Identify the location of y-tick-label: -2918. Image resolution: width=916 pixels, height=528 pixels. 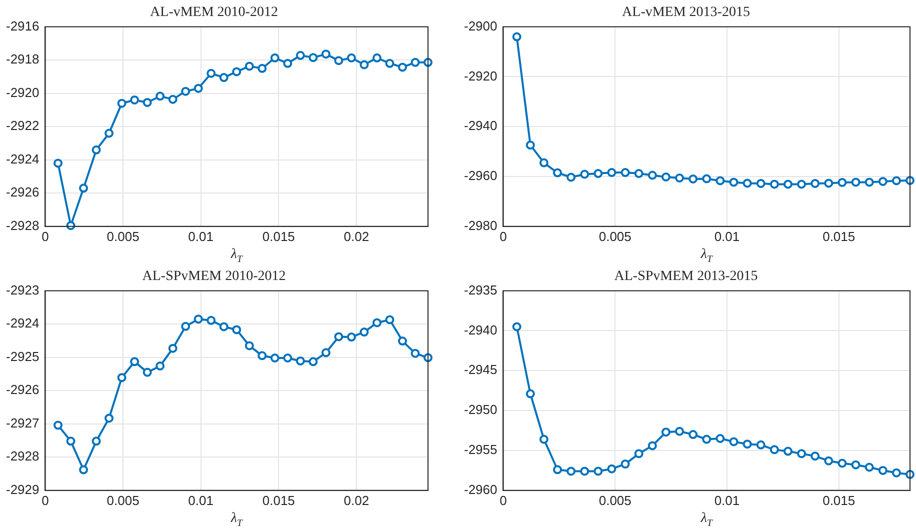
(23, 59).